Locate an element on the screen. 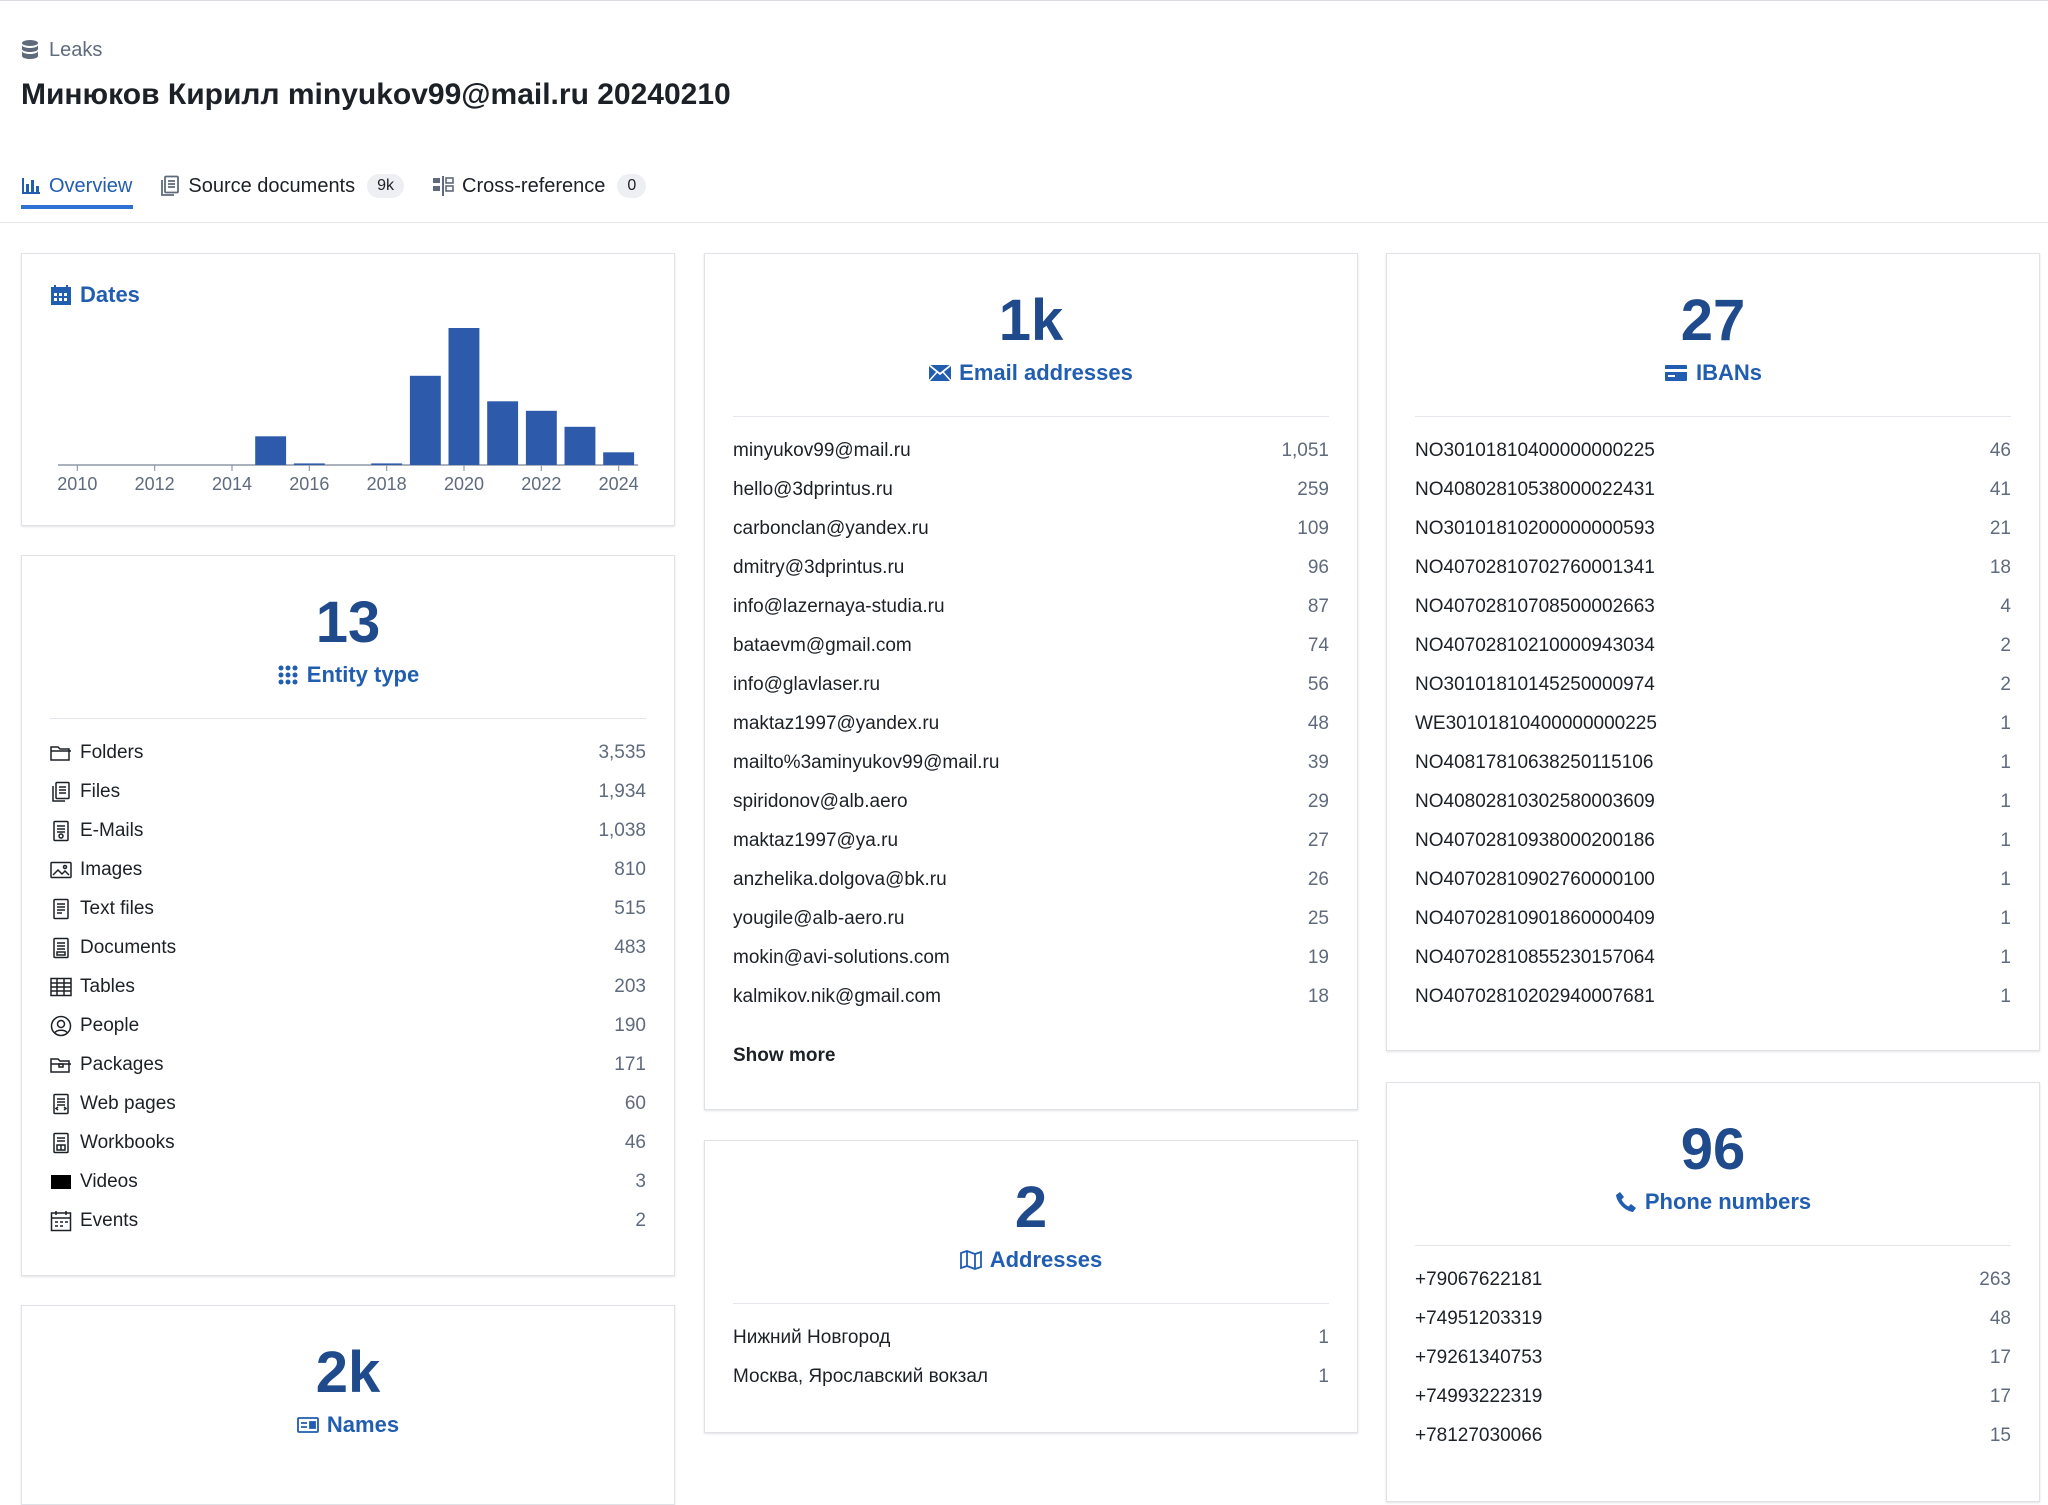 This screenshot has width=2048, height=1505. chart-bar-2016 is located at coordinates (309, 464).